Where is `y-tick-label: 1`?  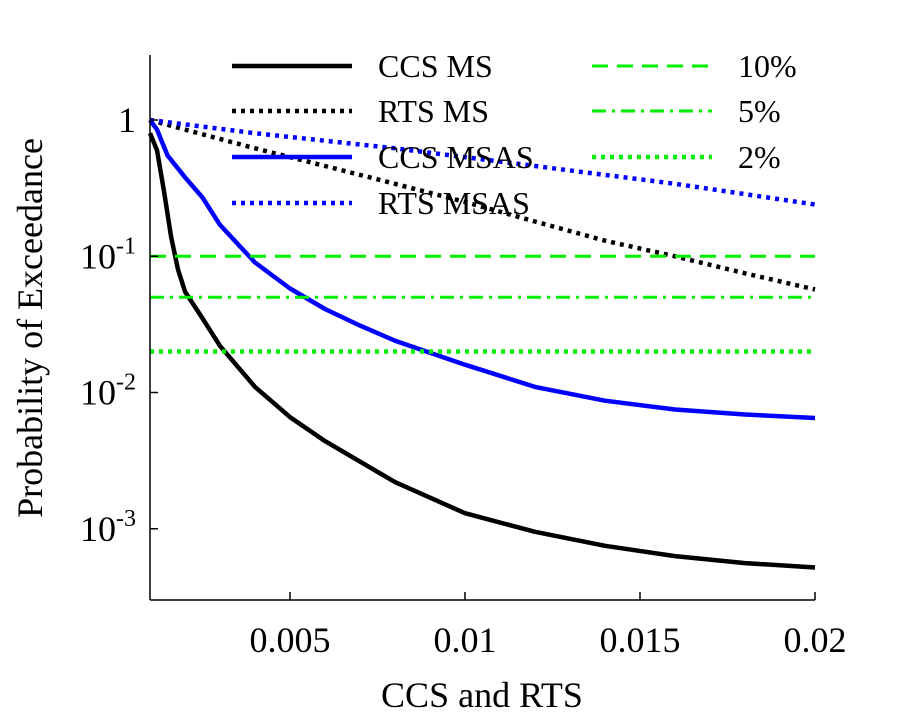
y-tick-label: 1 is located at coordinates (127, 120).